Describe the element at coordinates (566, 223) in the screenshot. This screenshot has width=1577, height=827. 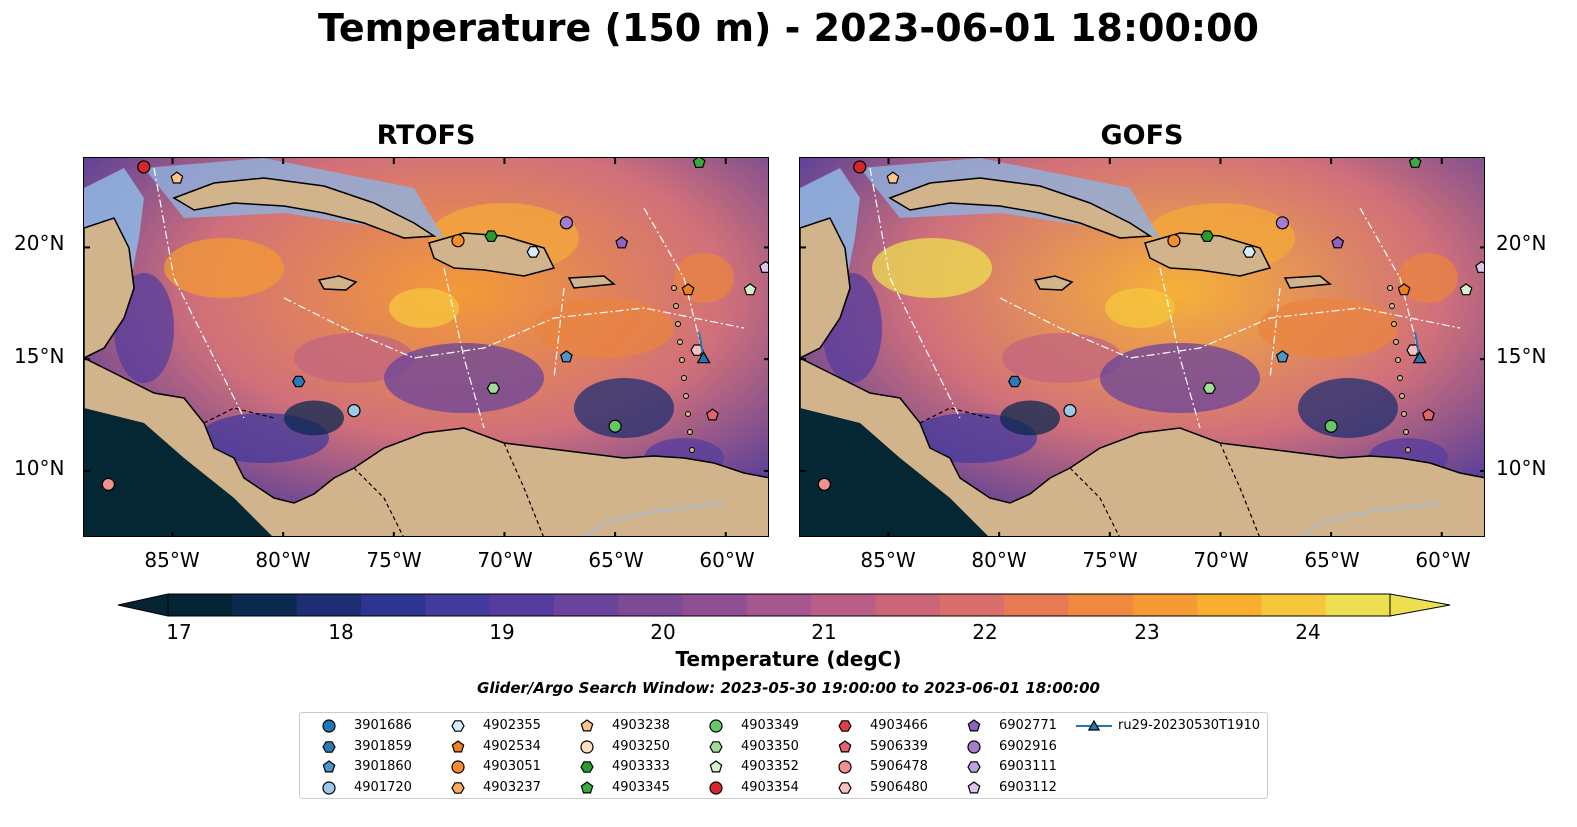
I see `float-6902916-marker` at that location.